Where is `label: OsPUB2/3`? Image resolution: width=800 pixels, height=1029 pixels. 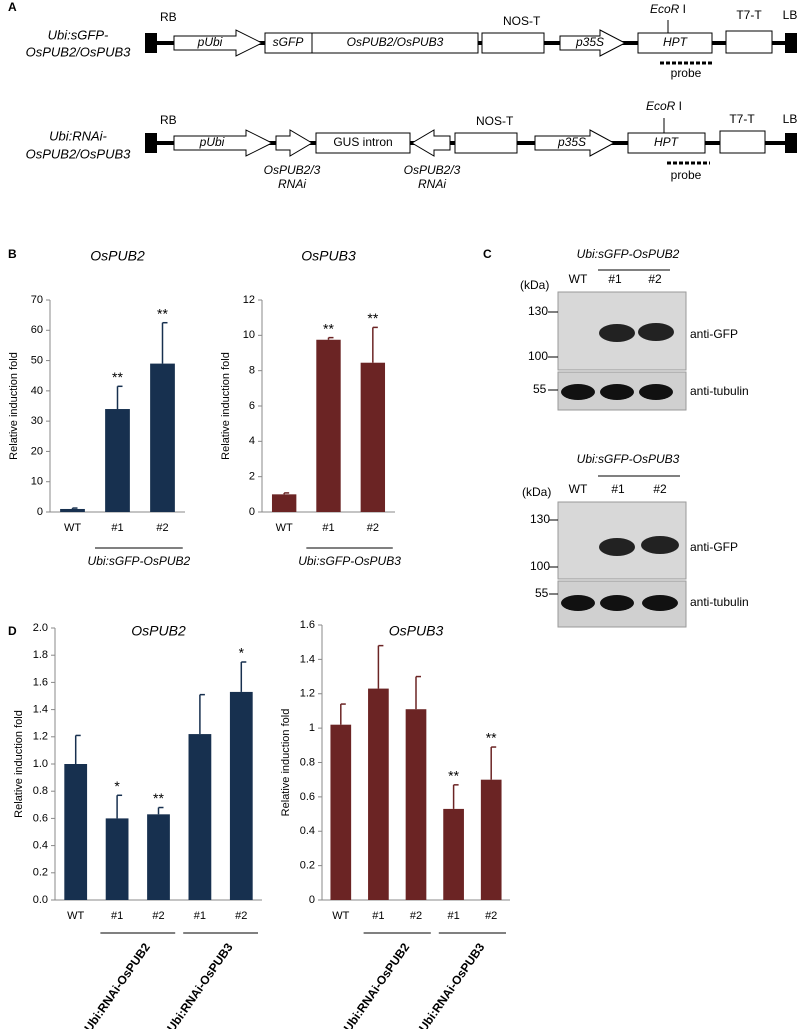 label: OsPUB2/3 is located at coordinates (432, 170).